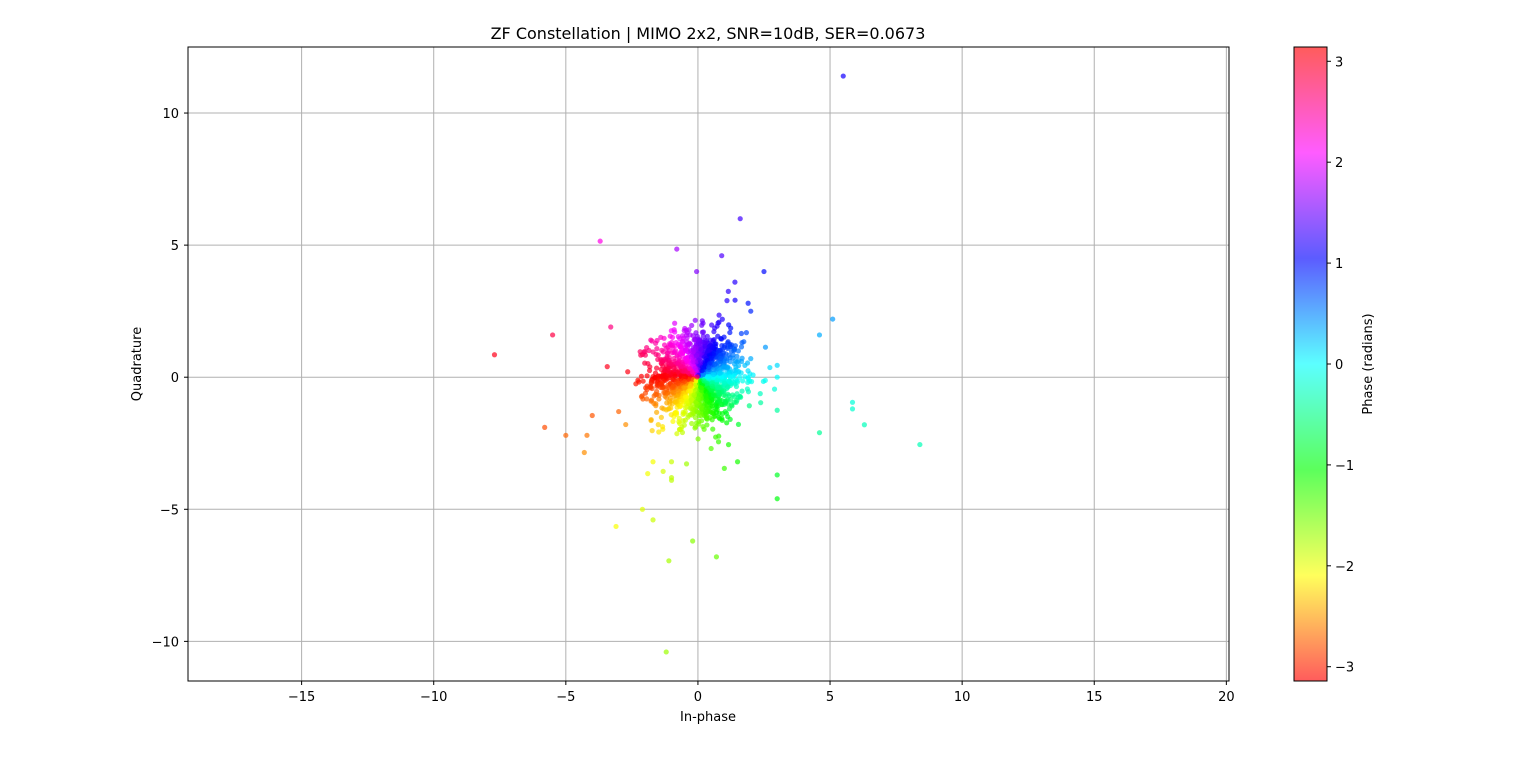  Describe the element at coordinates (1344, 668) in the screenshot. I see `colorbar-tick-label: −3` at that location.